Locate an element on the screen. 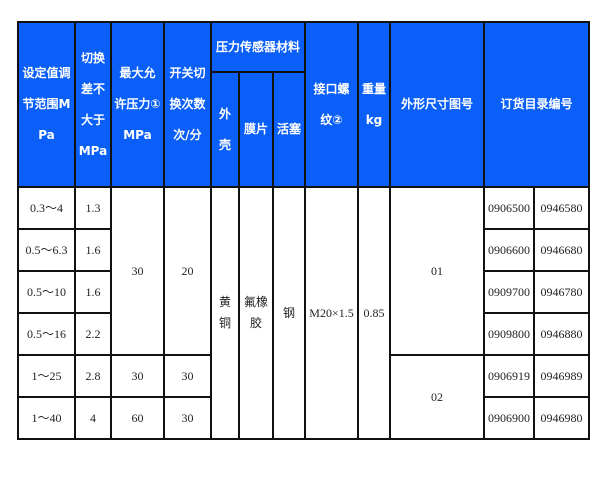 The image size is (600, 484). header-thread: 接口螺纹② is located at coordinates (331, 104).